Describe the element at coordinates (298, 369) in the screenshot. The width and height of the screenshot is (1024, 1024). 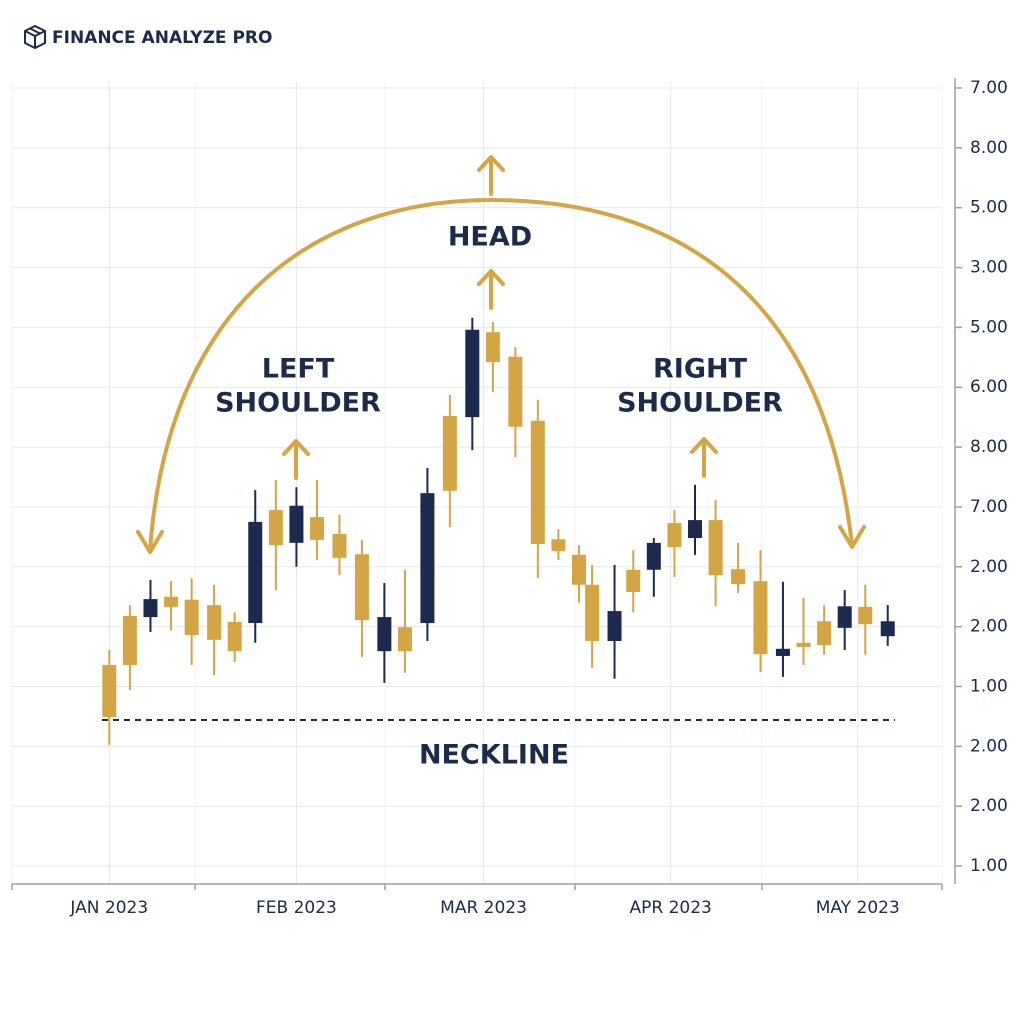
I see `annotation: LEFT` at that location.